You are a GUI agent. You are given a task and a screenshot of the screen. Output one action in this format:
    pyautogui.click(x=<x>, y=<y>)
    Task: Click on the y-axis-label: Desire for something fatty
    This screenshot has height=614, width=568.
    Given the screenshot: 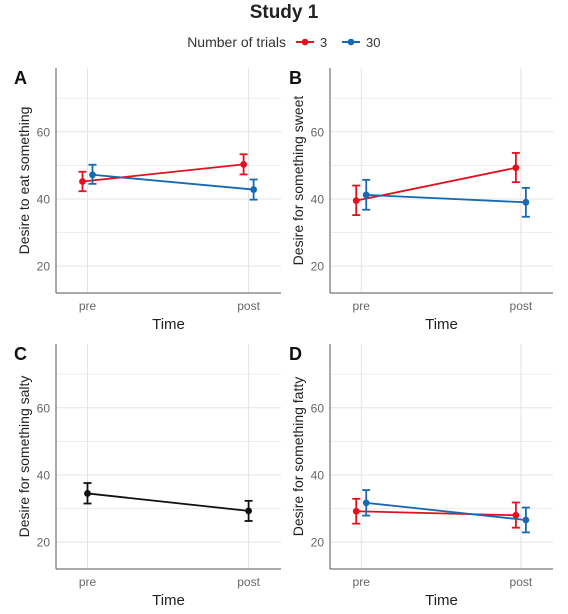 What is the action you would take?
    pyautogui.click(x=298, y=457)
    